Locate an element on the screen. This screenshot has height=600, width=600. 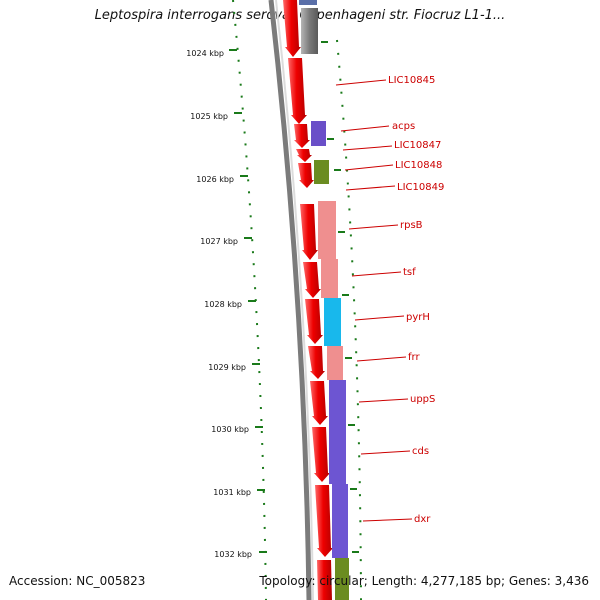
forward-cds-track is located at coordinates (308, 300).